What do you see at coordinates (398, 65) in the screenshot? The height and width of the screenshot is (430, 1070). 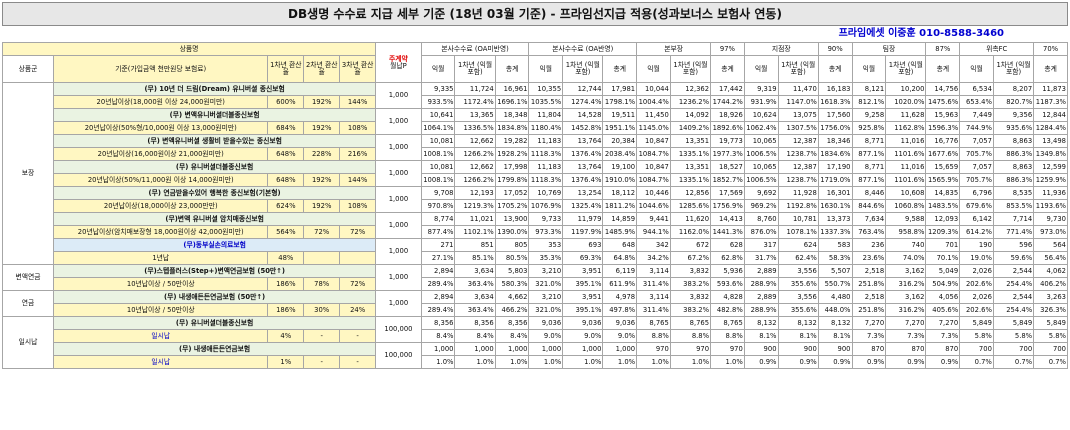 I see `header-premium-bottom: 월납P` at bounding box center [398, 65].